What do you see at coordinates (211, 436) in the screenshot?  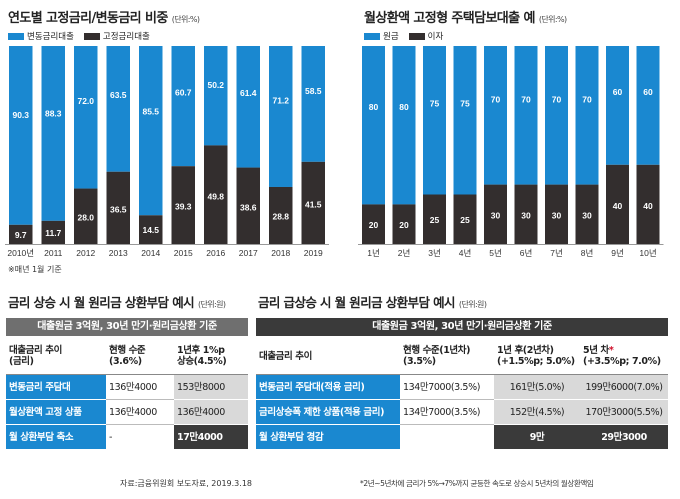 I see `table1-cell: 17만4000` at bounding box center [211, 436].